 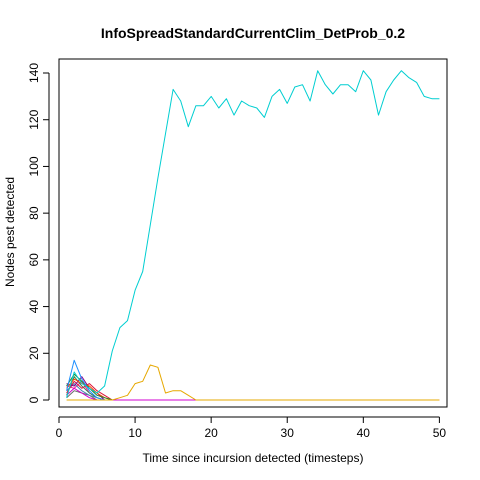 I want to click on y-tick-label: 60, so click(x=34, y=260).